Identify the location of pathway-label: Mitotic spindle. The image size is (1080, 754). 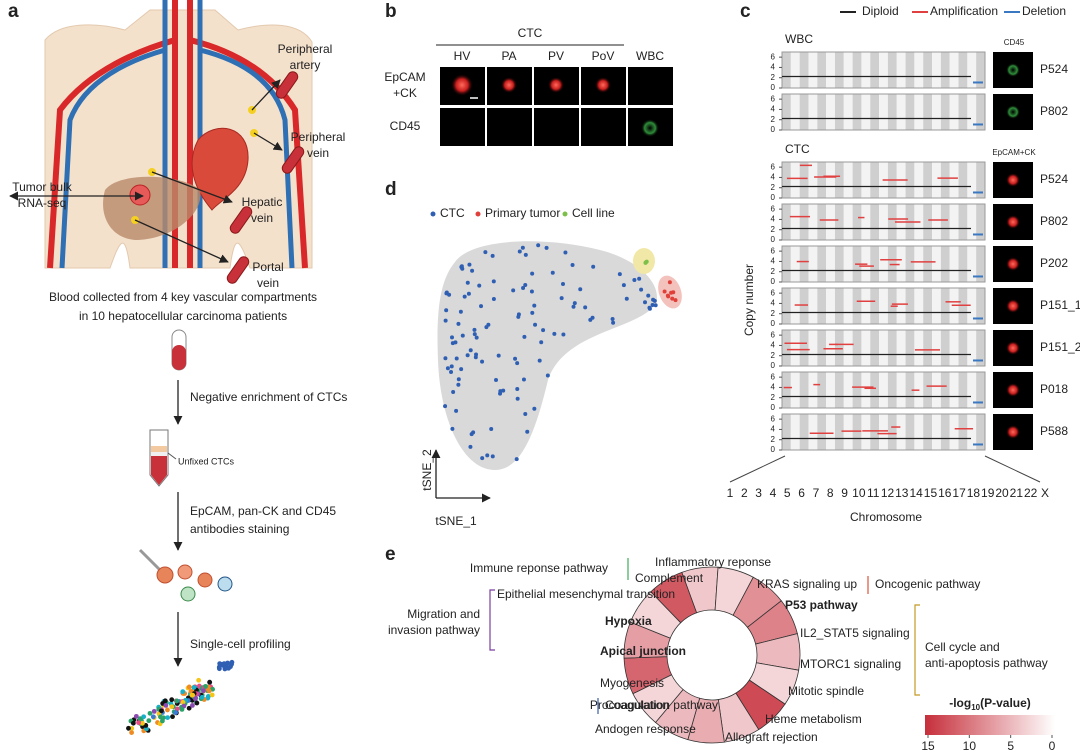
(826, 691).